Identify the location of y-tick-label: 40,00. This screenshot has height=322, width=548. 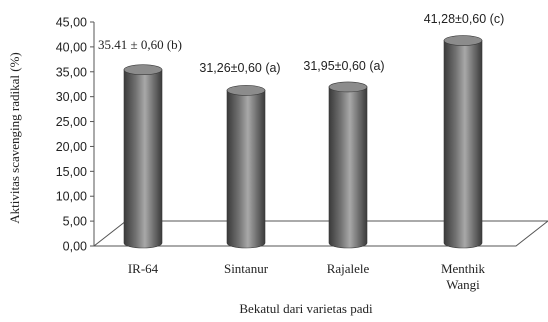
(71, 47).